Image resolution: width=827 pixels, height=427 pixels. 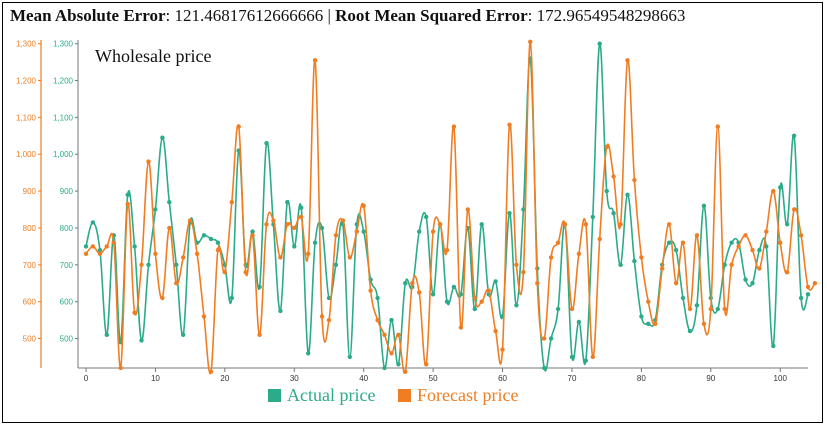 What do you see at coordinates (26, 117) in the screenshot?
I see `y-tick-label-forecast: 1,100` at bounding box center [26, 117].